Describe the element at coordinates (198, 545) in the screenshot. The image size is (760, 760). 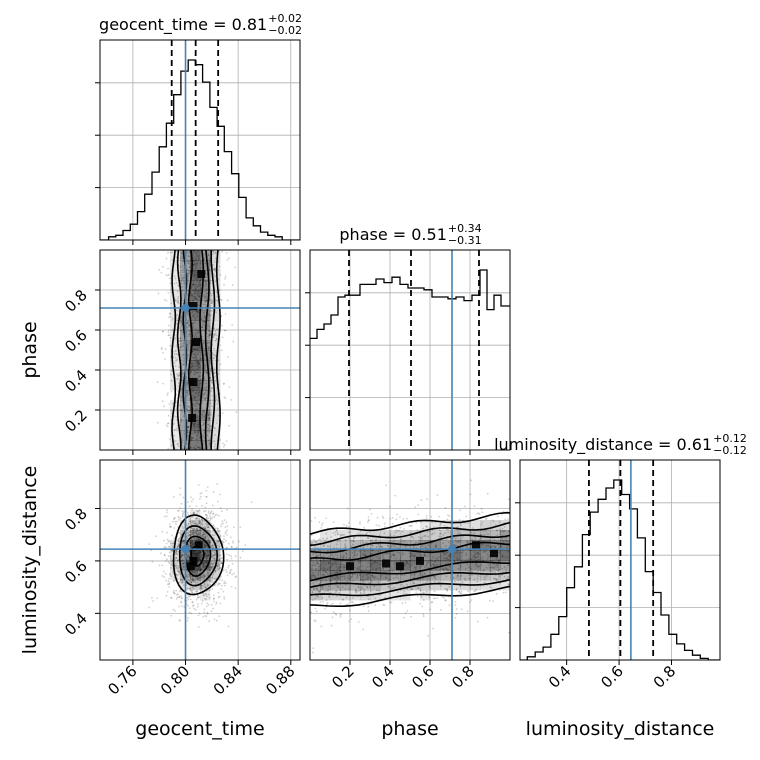
I see `density-peak` at that location.